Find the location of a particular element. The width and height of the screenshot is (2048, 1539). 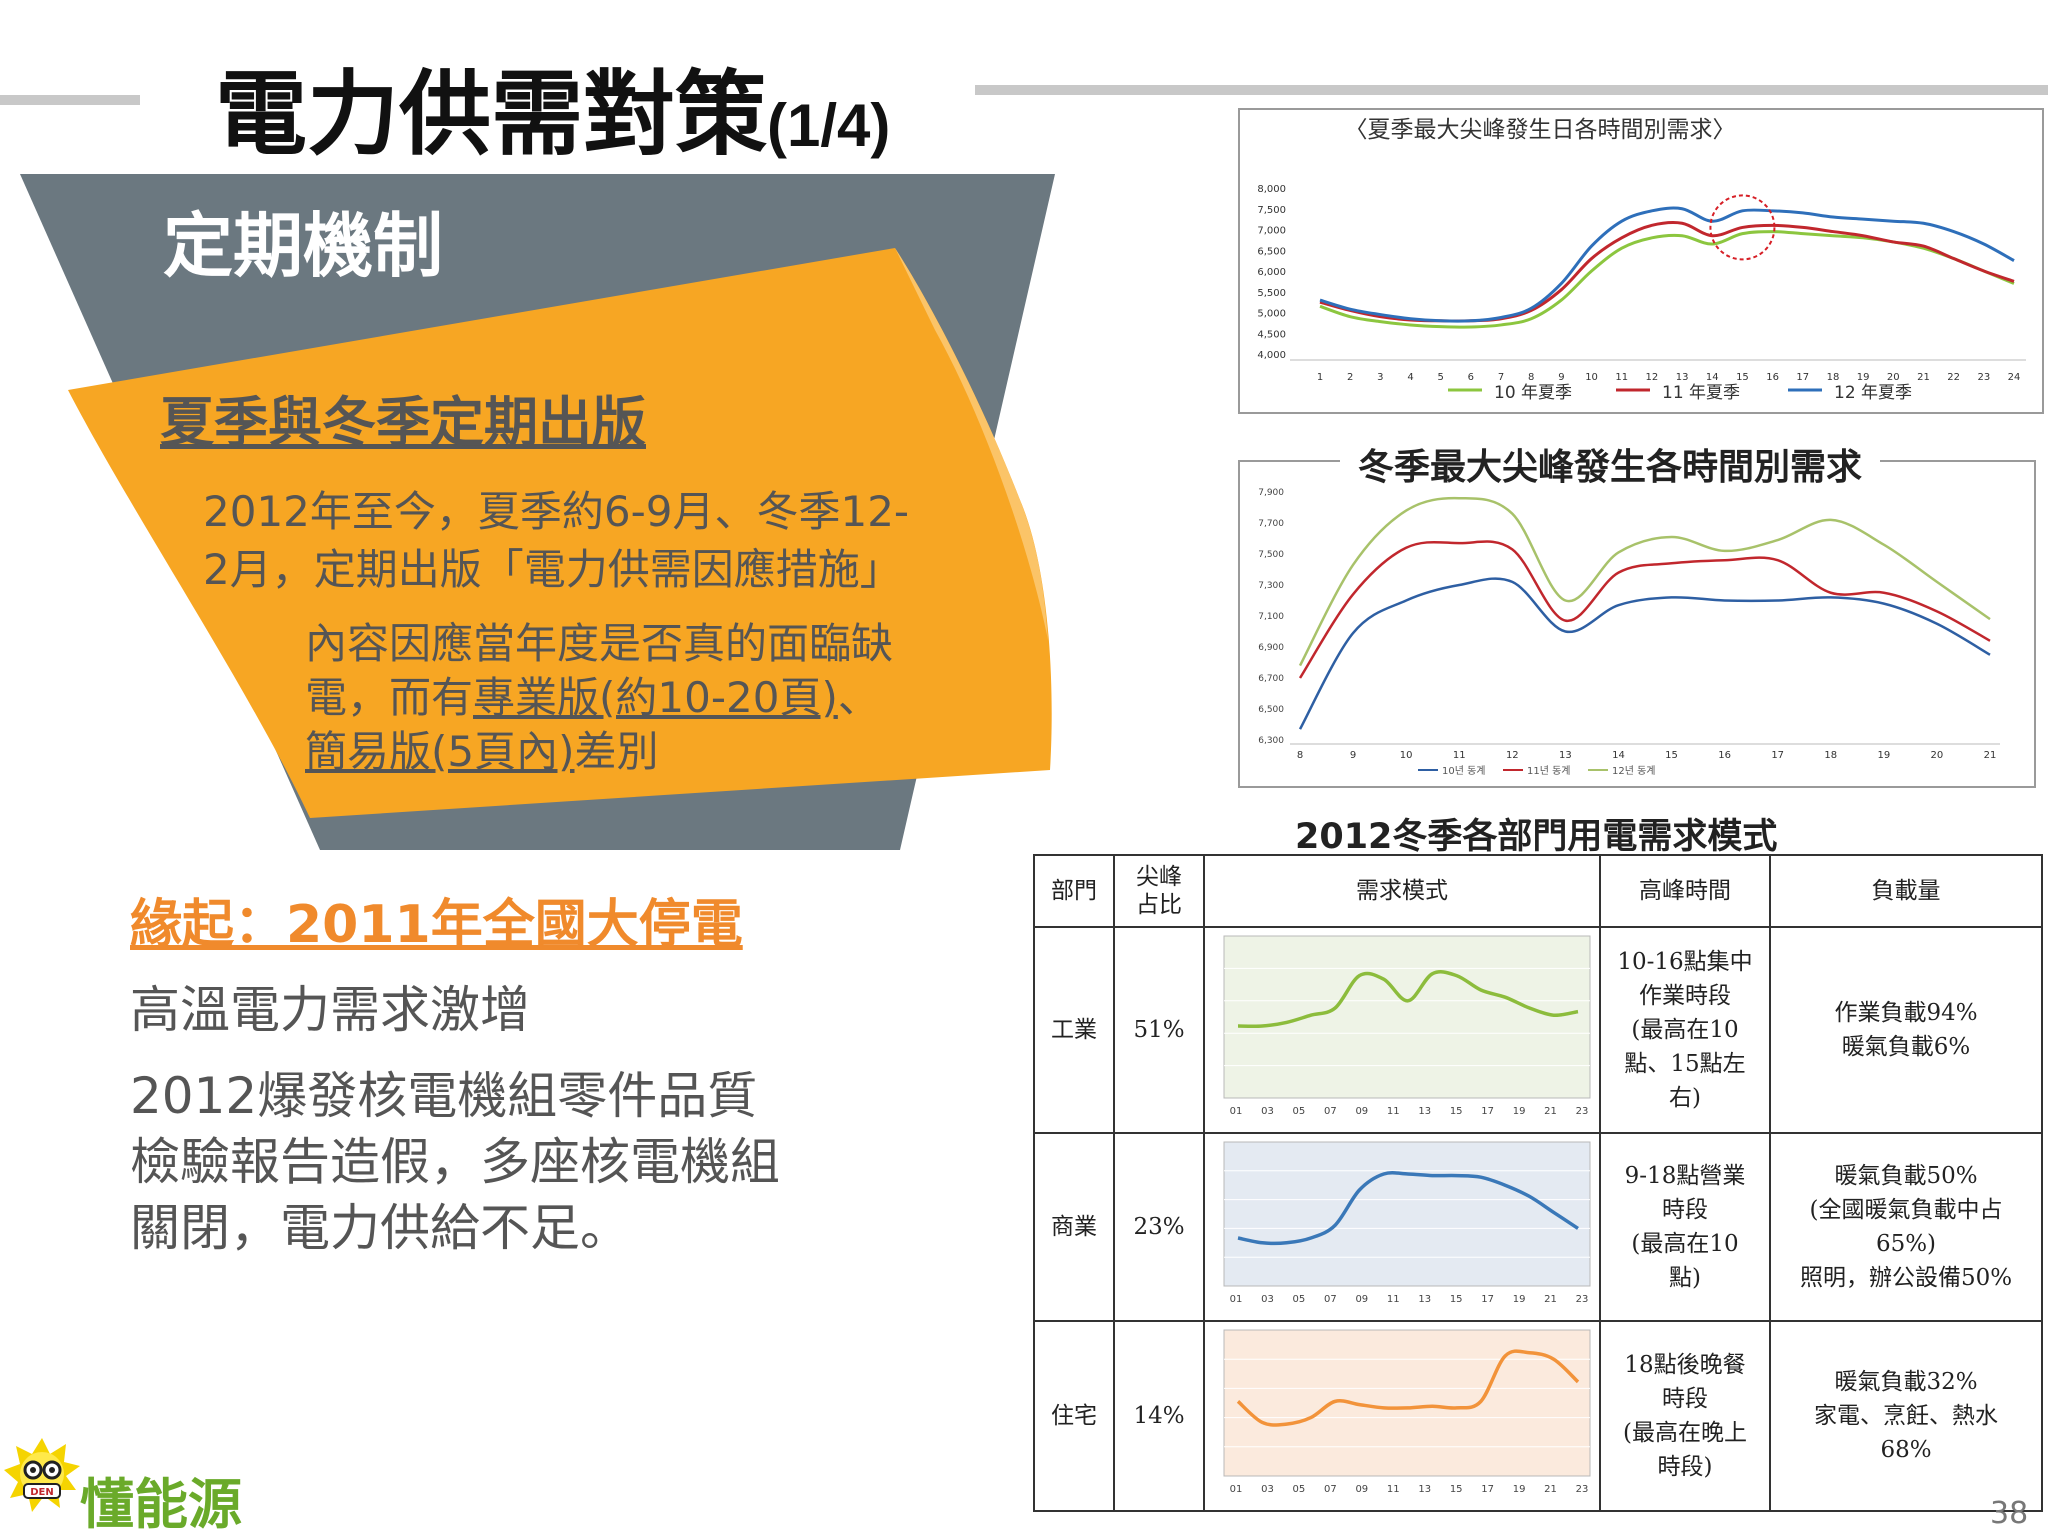

publication-line-2: 2月，定期出版「電力供需因應措施」 is located at coordinates (552, 569).